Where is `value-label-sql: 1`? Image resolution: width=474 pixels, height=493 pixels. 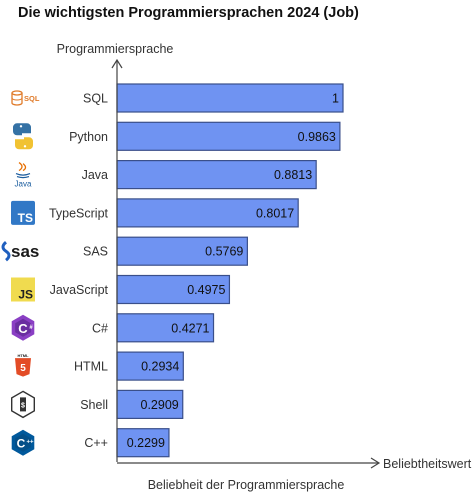
value-label-sql: 1 is located at coordinates (335, 99).